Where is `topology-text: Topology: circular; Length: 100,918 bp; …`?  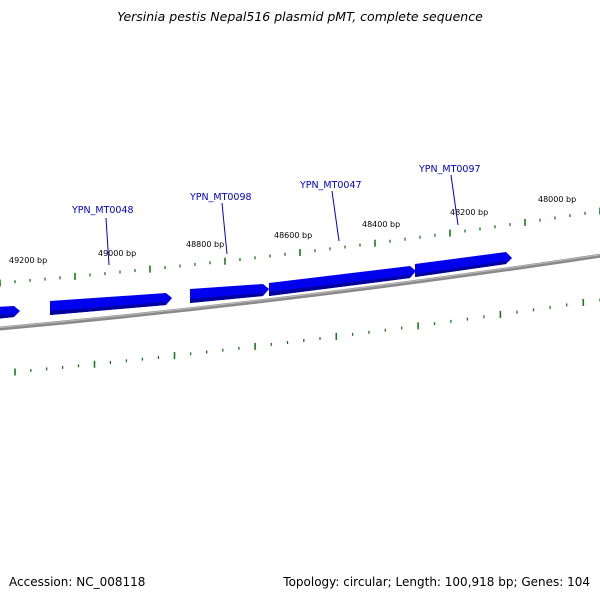
topology-text: Topology: circular; Length: 100,918 bp; … is located at coordinates (436, 582).